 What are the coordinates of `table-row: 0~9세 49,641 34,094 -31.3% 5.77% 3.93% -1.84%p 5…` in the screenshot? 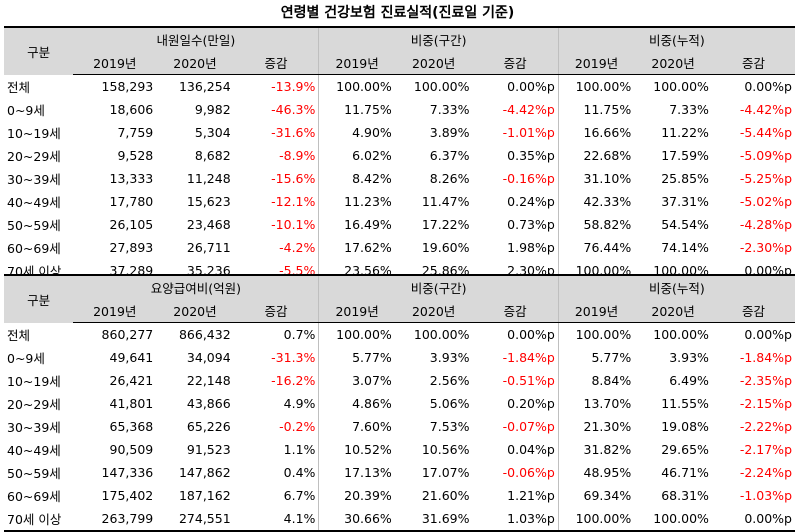 It's located at (399, 357).